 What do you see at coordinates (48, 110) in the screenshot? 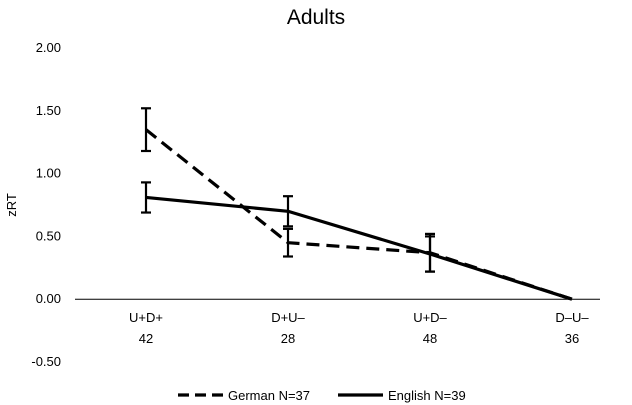
I see `y-tick-label: 1.50` at bounding box center [48, 110].